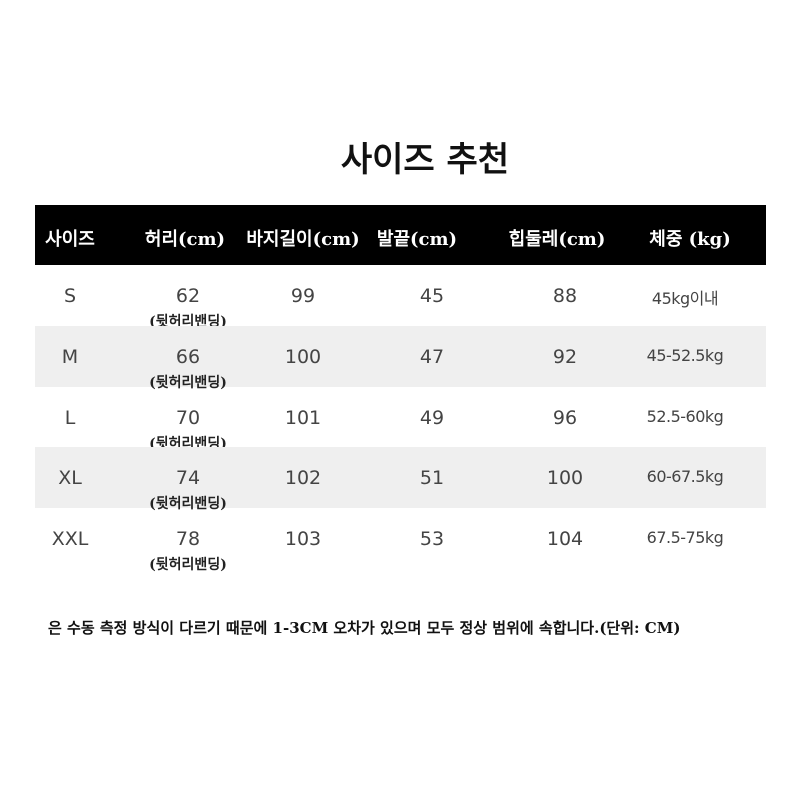 This screenshot has width=800, height=800. Describe the element at coordinates (690, 239) in the screenshot. I see `header-weight: 체중 (kg)` at that location.